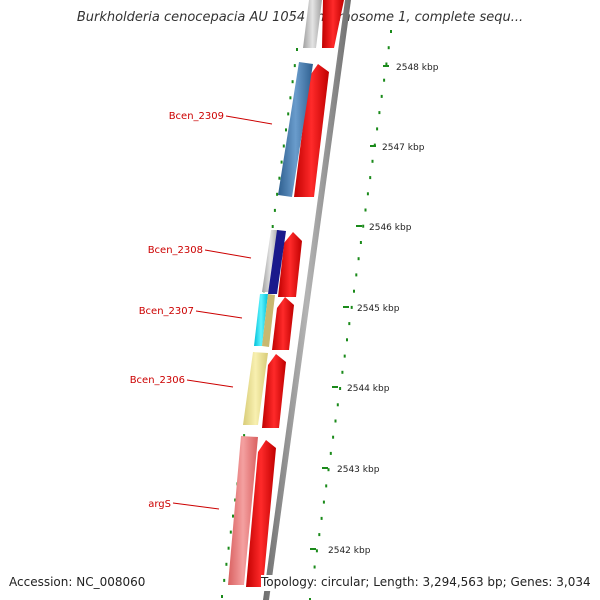  Describe the element at coordinates (159, 504) in the screenshot. I see `gene-label-args: argS` at that location.